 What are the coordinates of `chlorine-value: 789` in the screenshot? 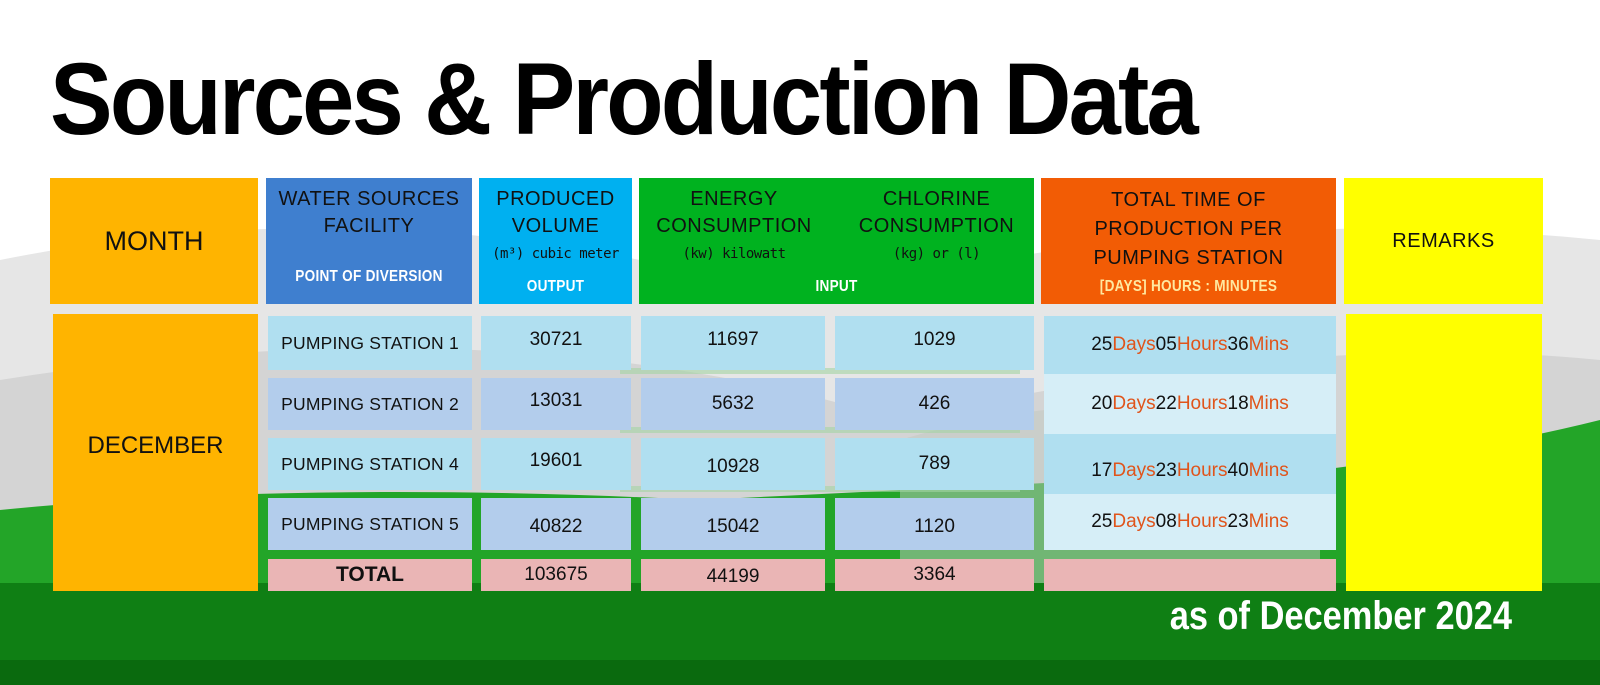 It's located at (934, 463).